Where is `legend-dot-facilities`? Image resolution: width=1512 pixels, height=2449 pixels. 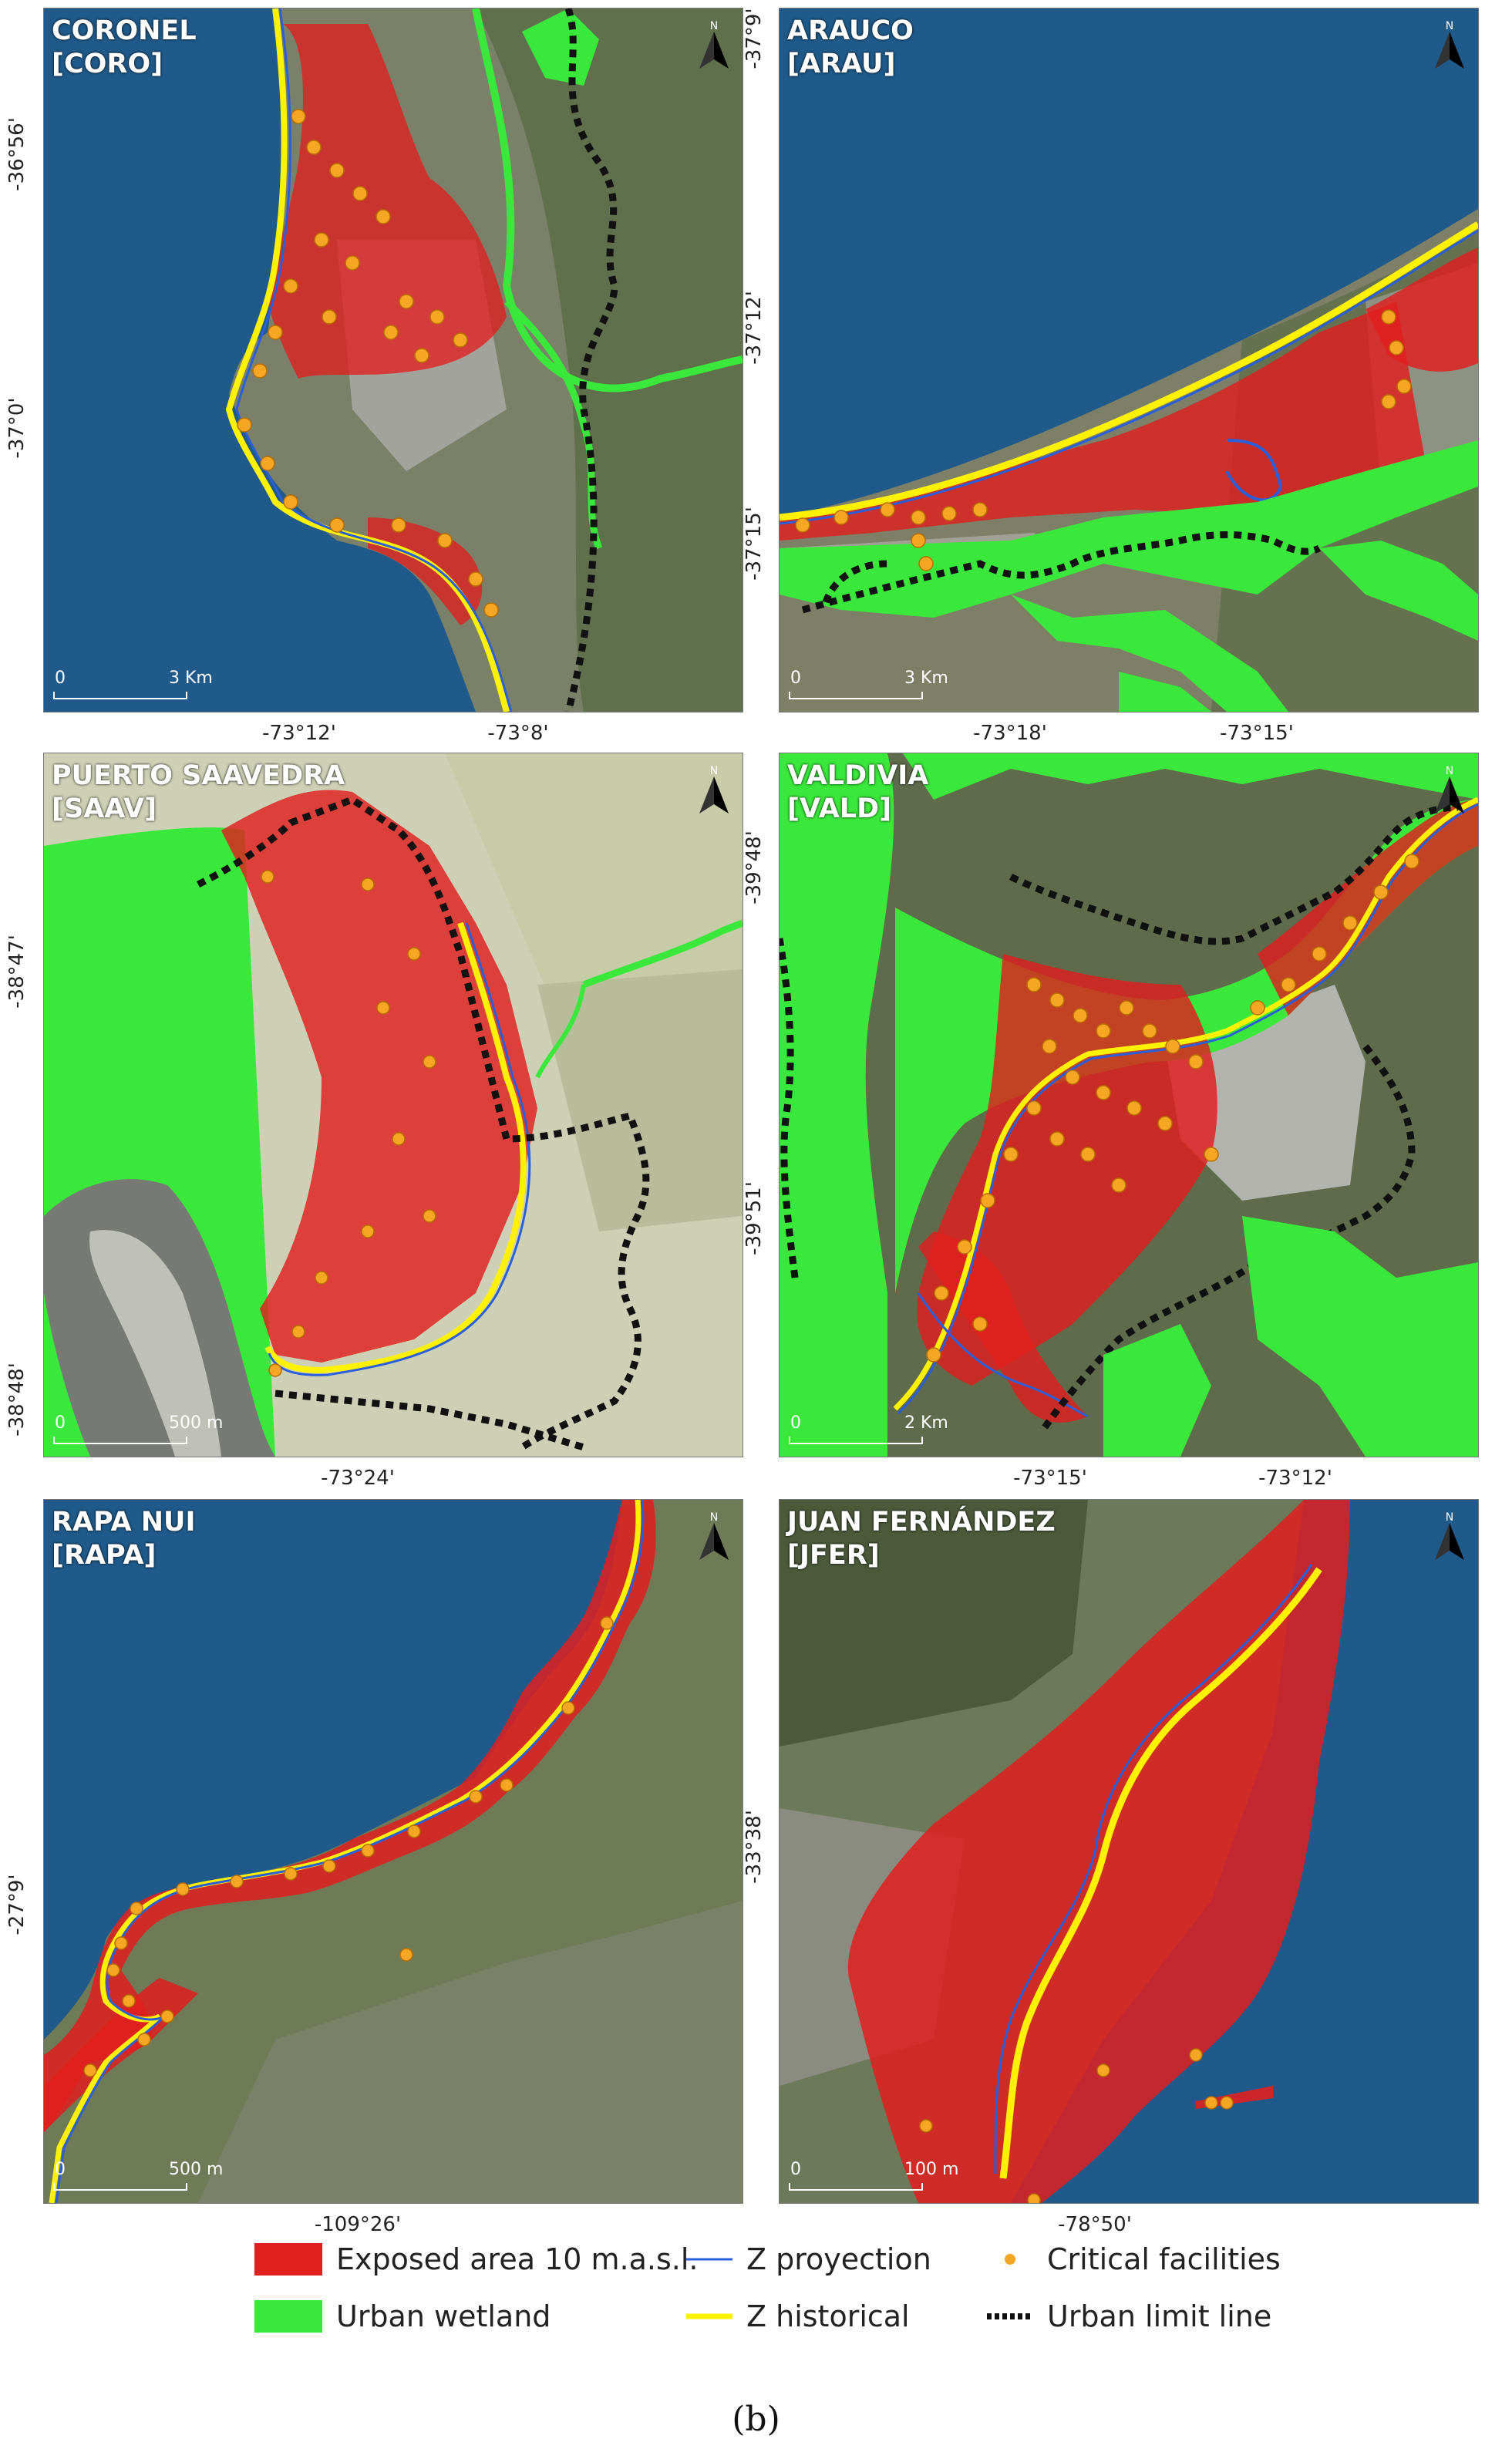
legend-dot-facilities is located at coordinates (1010, 2259).